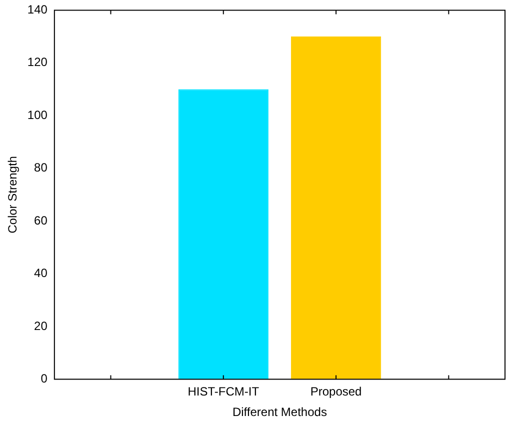 The height and width of the screenshot is (422, 508). Describe the element at coordinates (37, 9) in the screenshot. I see `y-tick-label: 140` at that location.